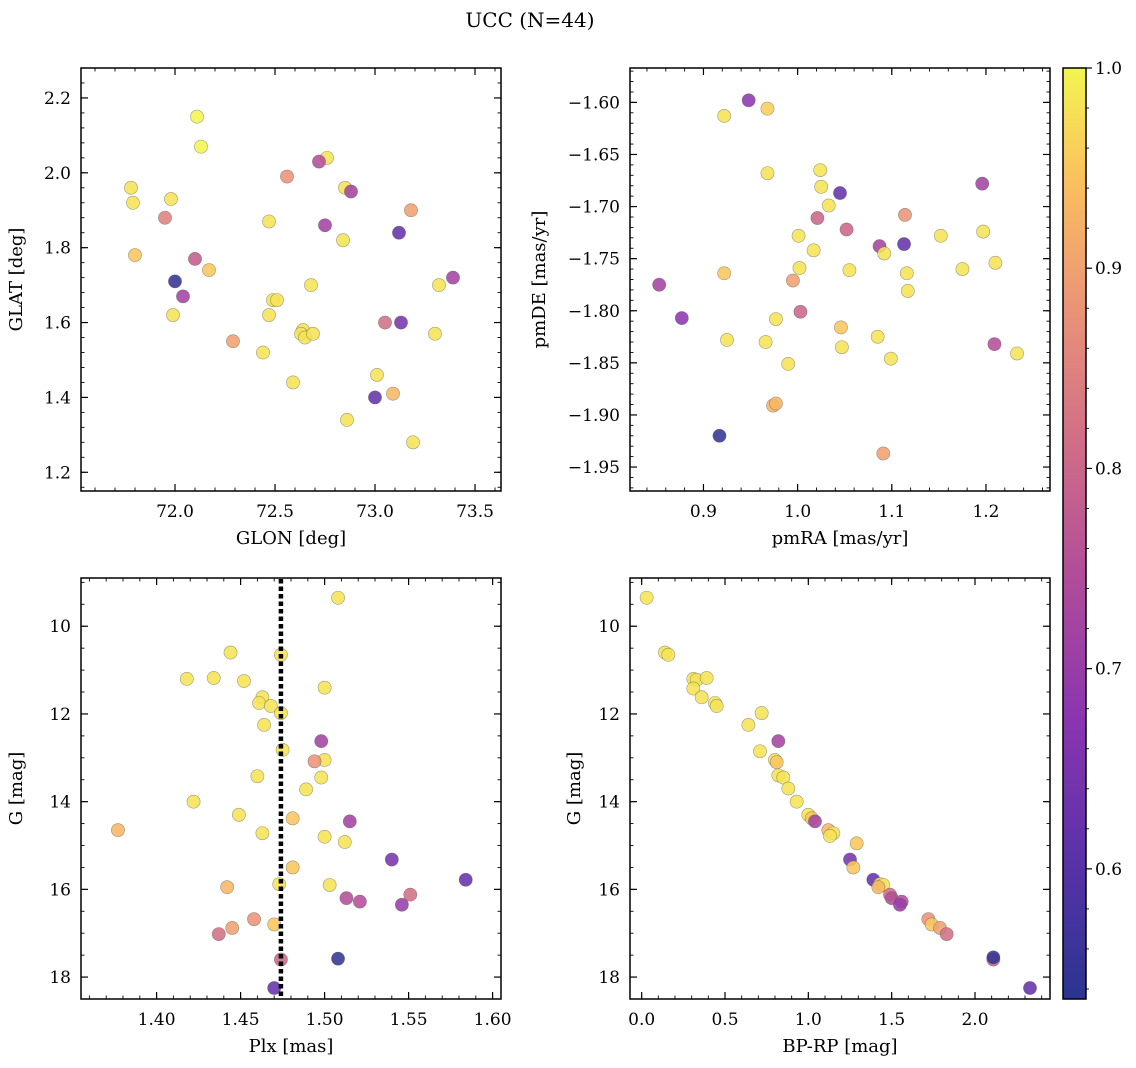  I want to click on y-tick-label: −1.65, so click(594, 155).